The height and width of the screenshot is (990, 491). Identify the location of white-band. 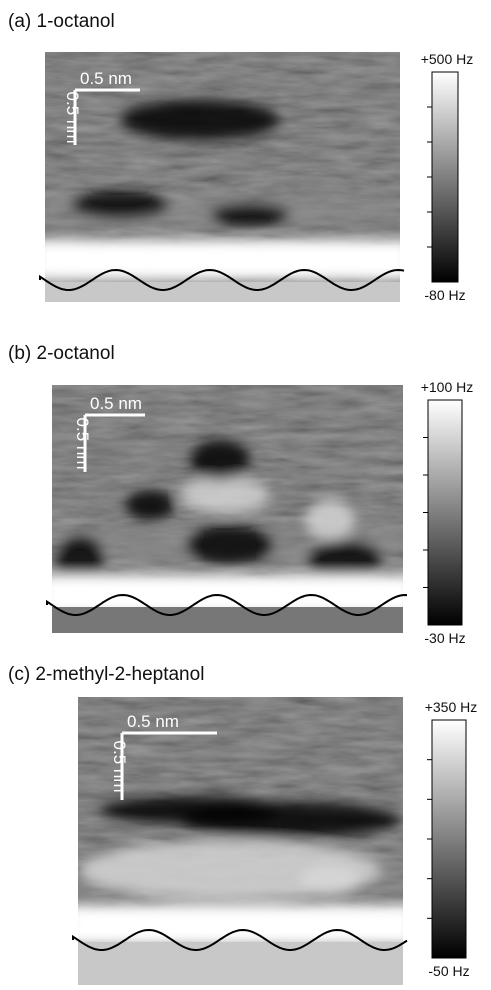
(240, 925).